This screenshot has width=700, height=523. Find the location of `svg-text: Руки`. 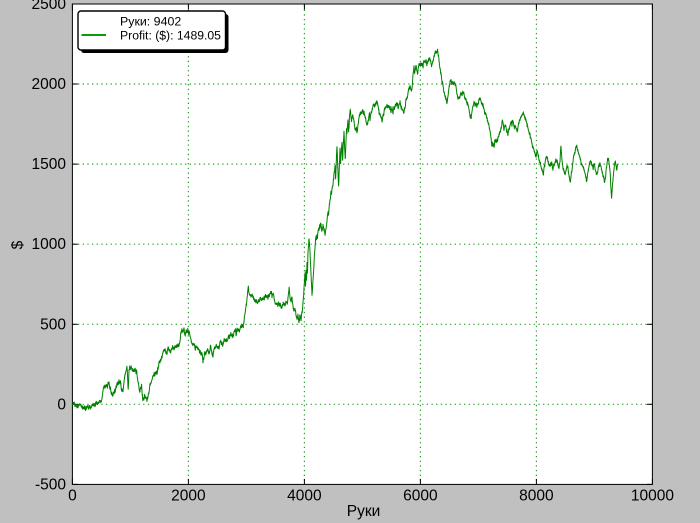

svg-text: Руки is located at coordinates (364, 511).